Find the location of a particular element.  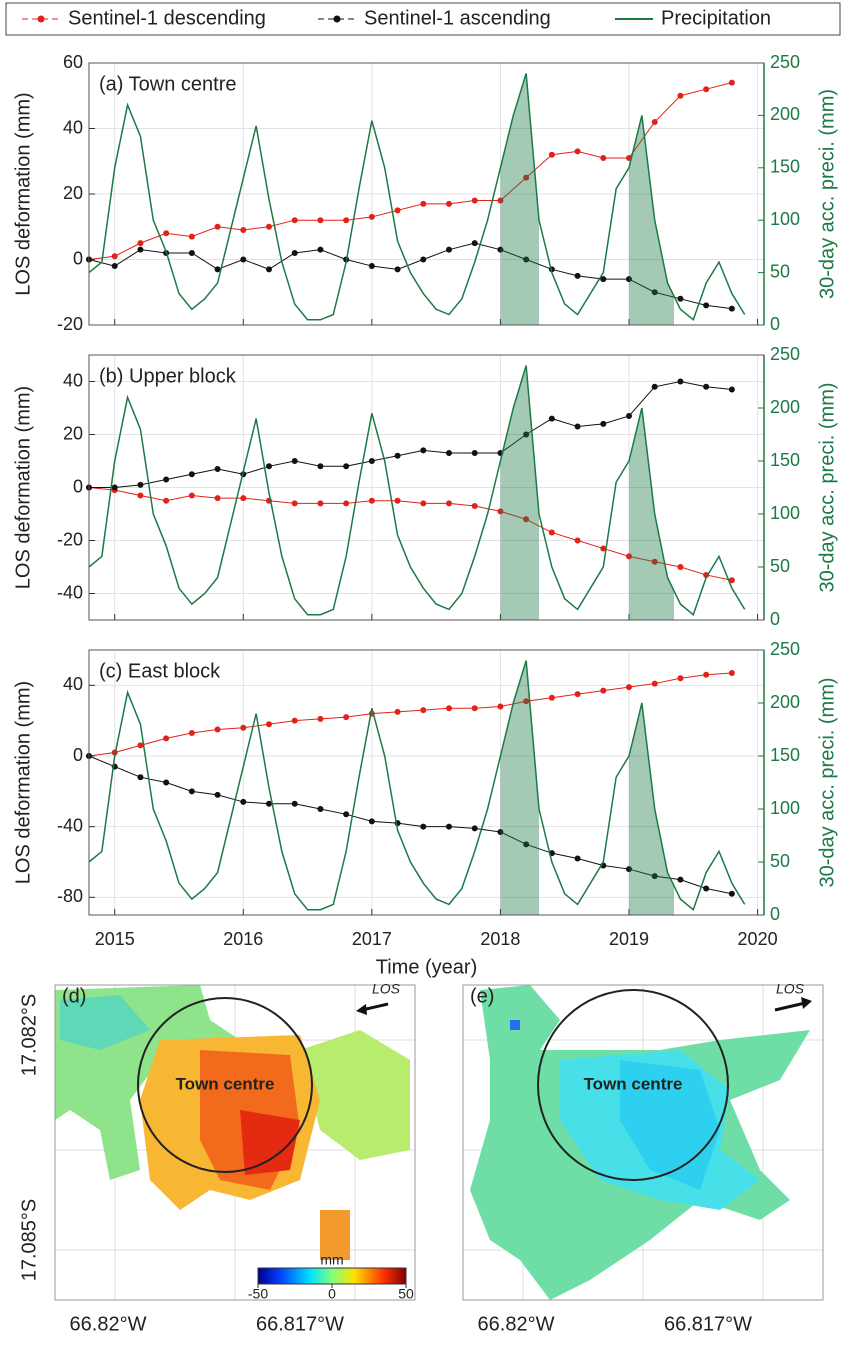

x-tick-label: 2017 is located at coordinates (372, 939).